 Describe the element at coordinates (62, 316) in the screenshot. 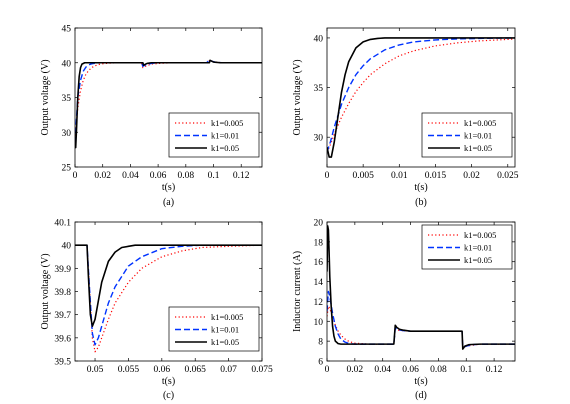

I see `y-tick-label: 39.7` at that location.